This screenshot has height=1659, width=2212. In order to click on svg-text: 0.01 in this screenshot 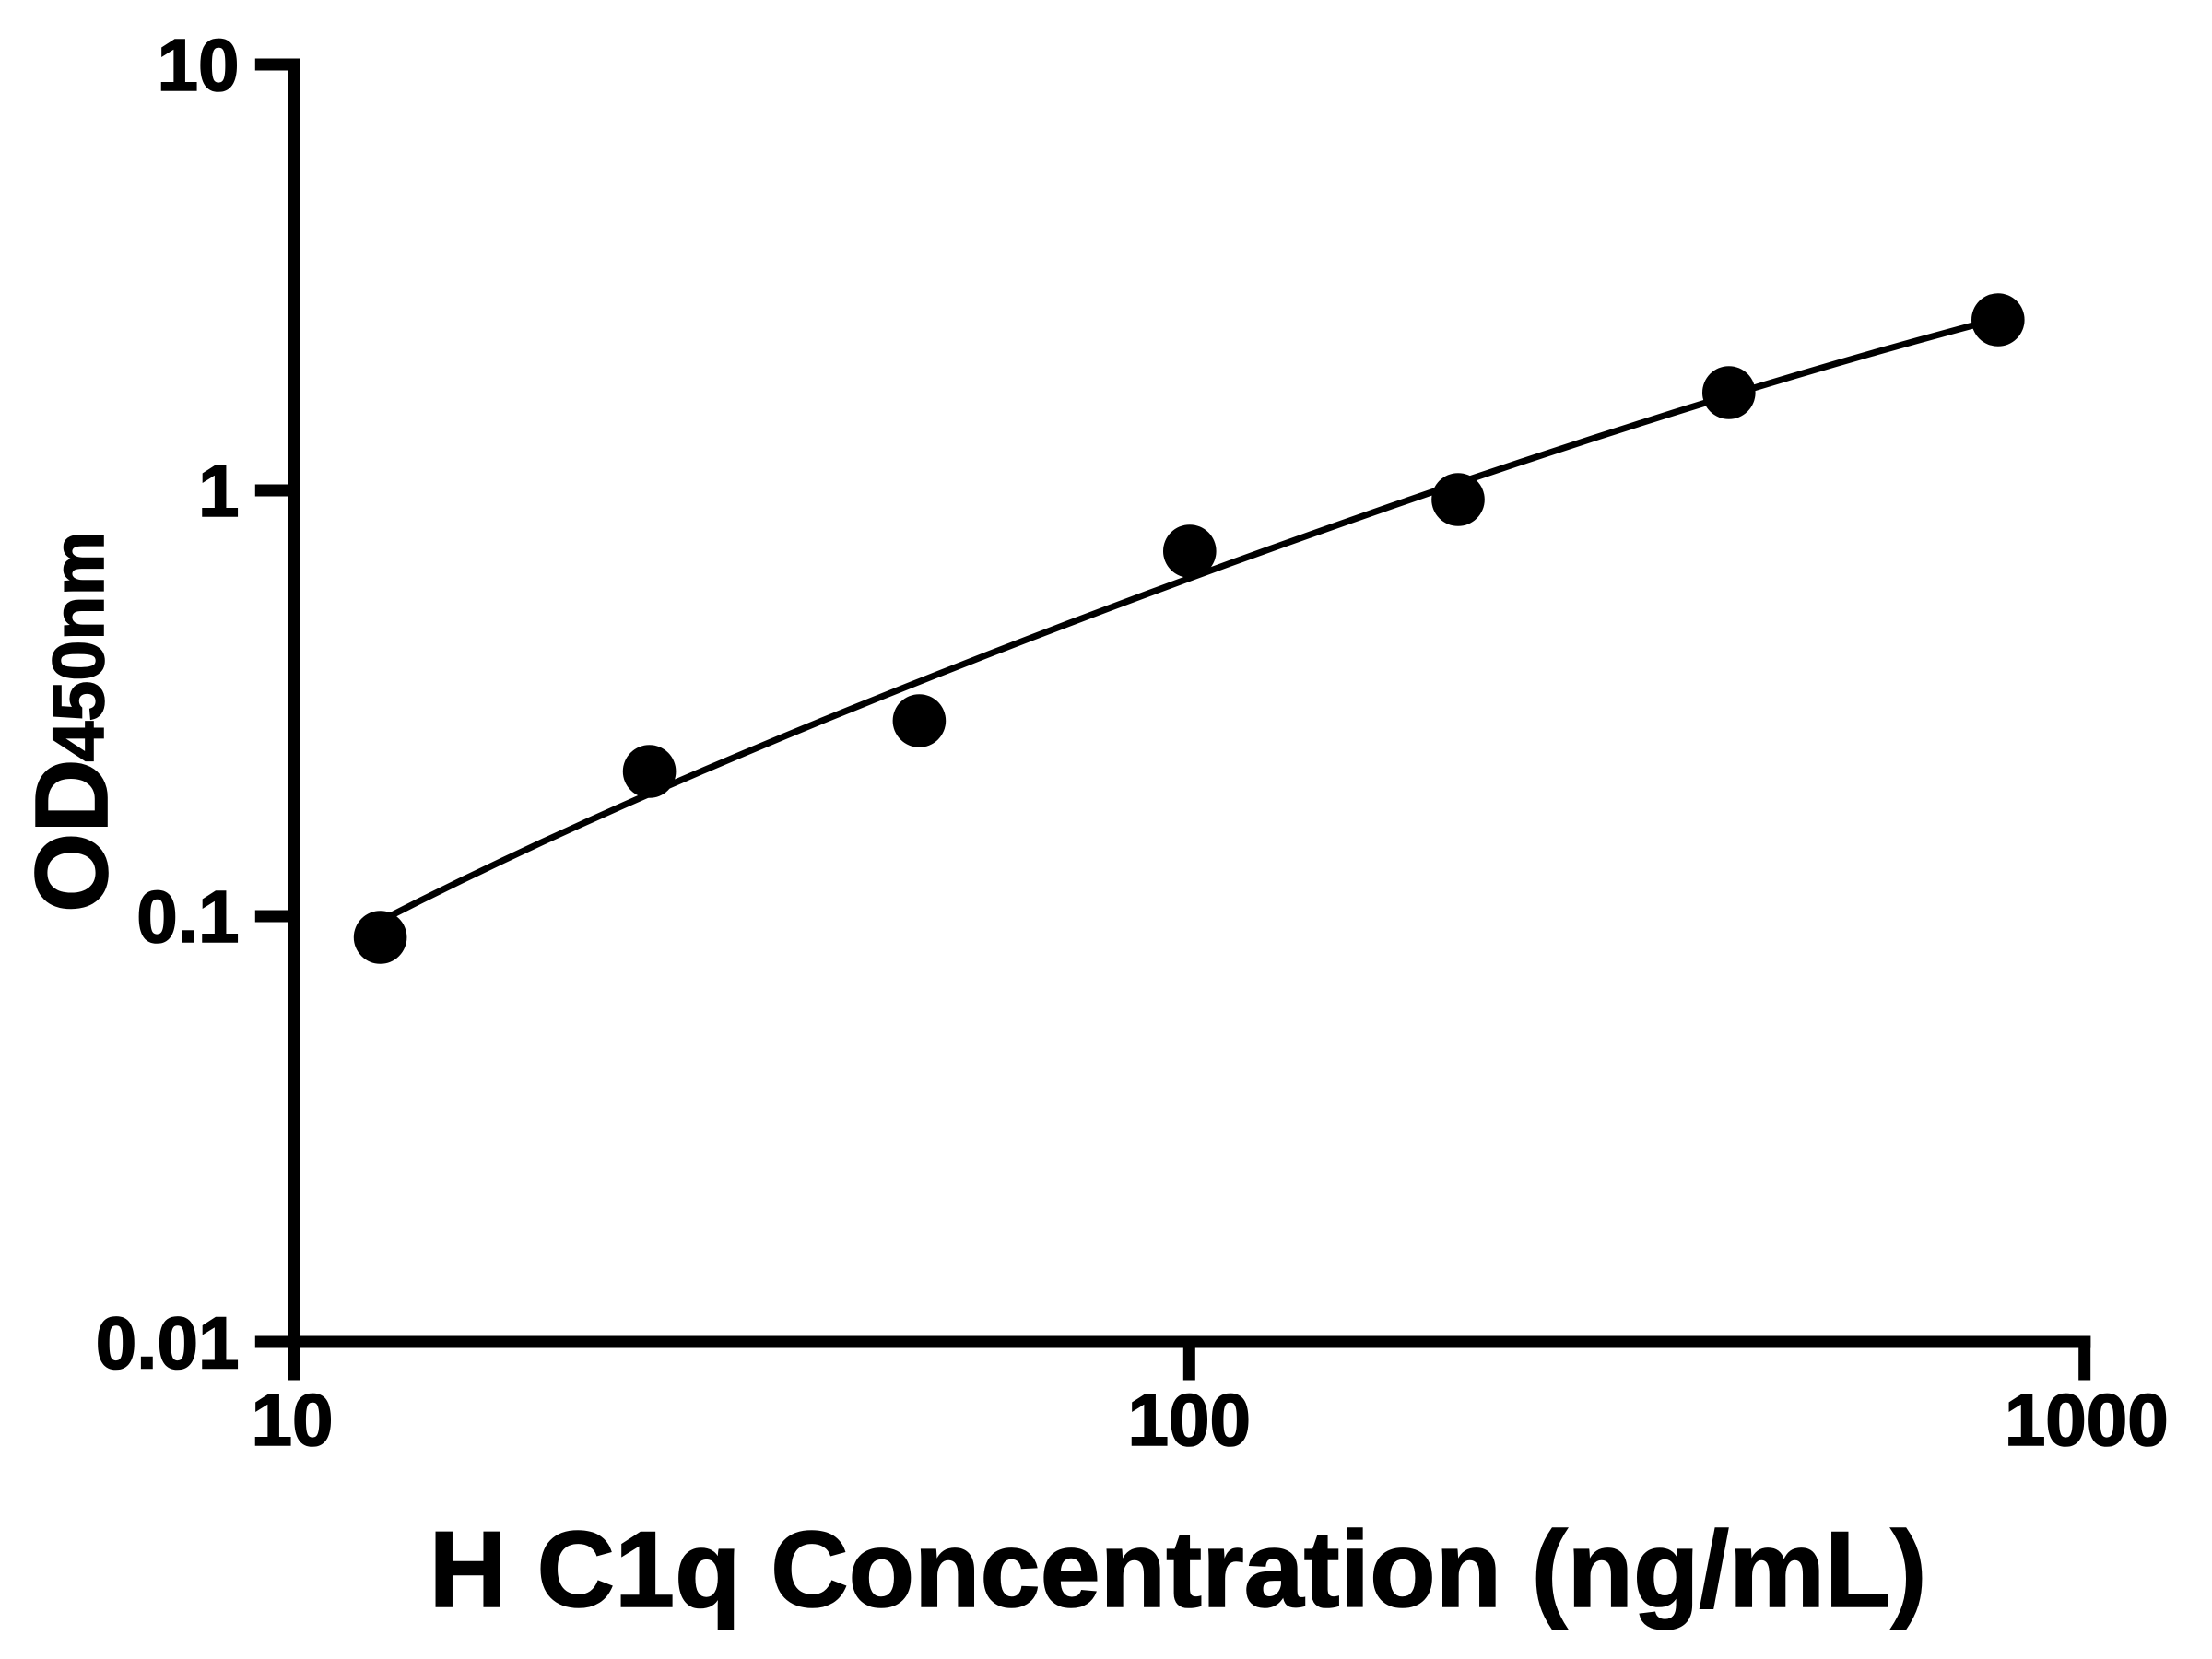, I will do `click(168, 1343)`.